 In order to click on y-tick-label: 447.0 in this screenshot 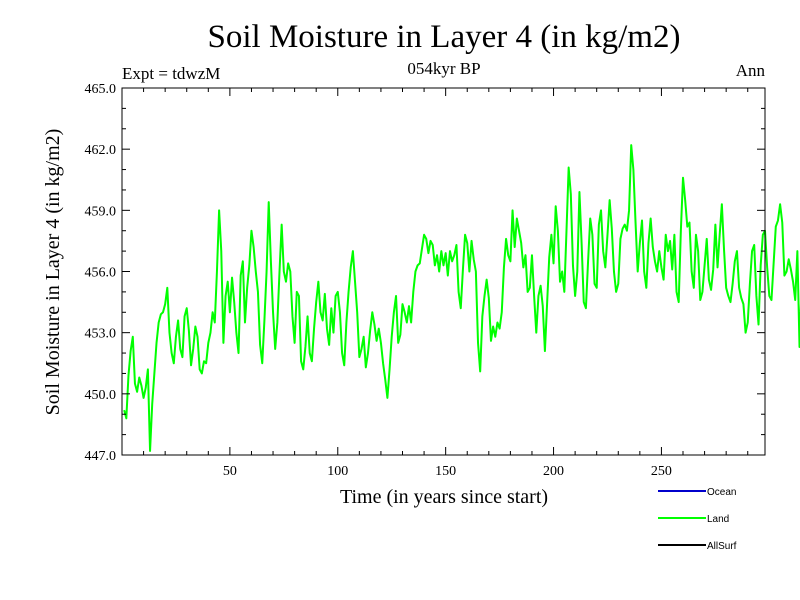, I will do `click(101, 456)`.